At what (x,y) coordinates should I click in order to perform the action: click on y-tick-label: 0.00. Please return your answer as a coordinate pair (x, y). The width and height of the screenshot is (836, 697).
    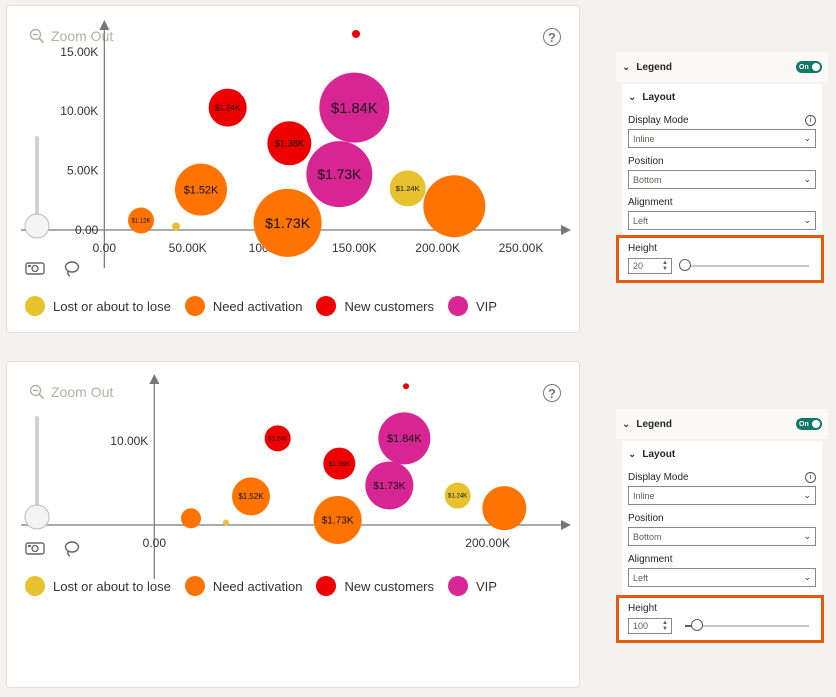
    Looking at the image, I should click on (87, 230).